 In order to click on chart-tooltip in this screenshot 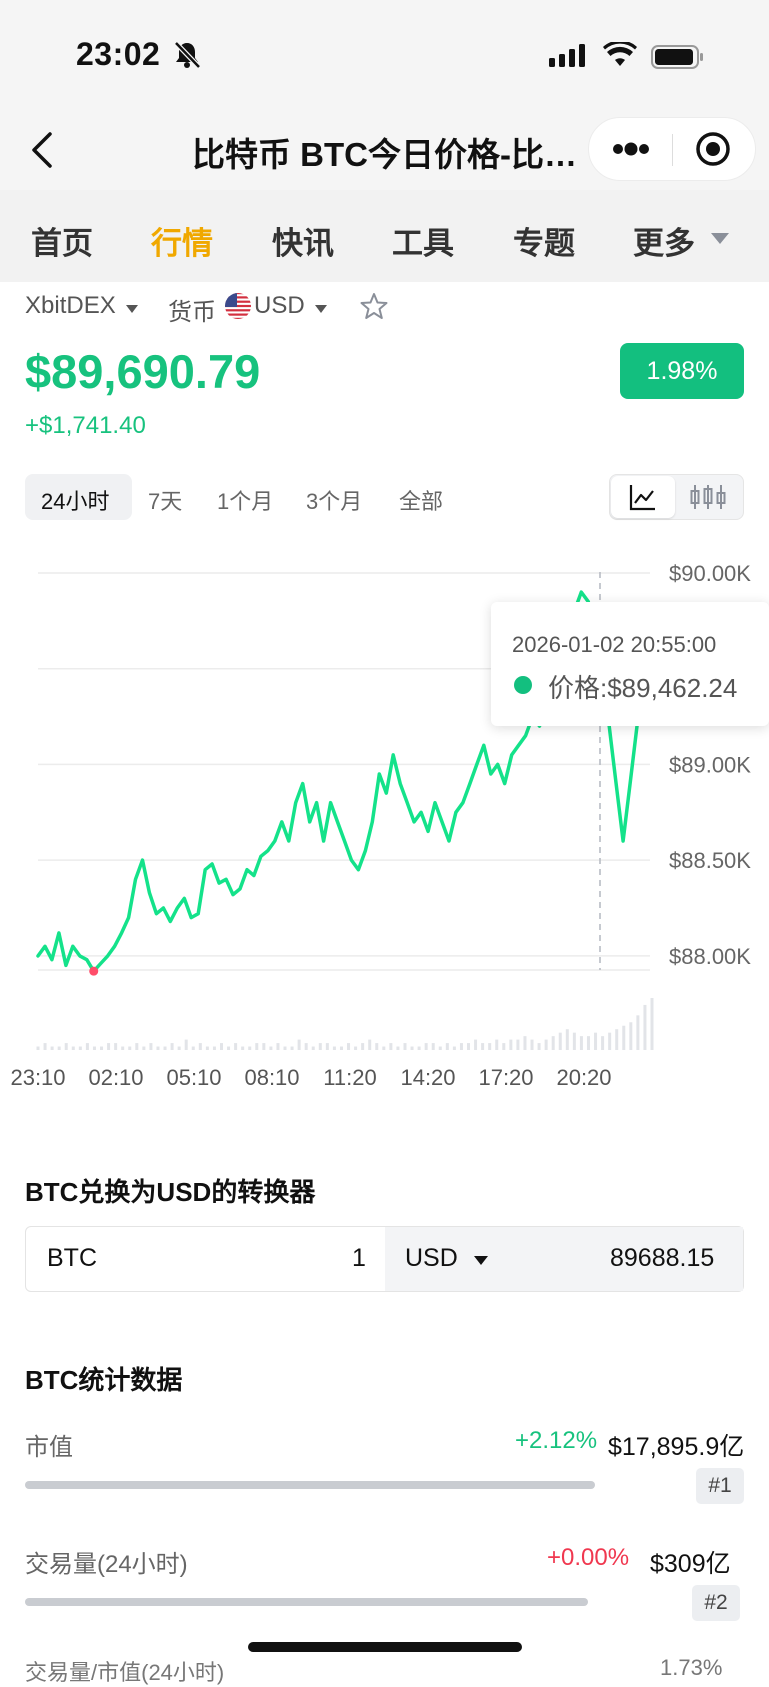, I will do `click(630, 664)`.